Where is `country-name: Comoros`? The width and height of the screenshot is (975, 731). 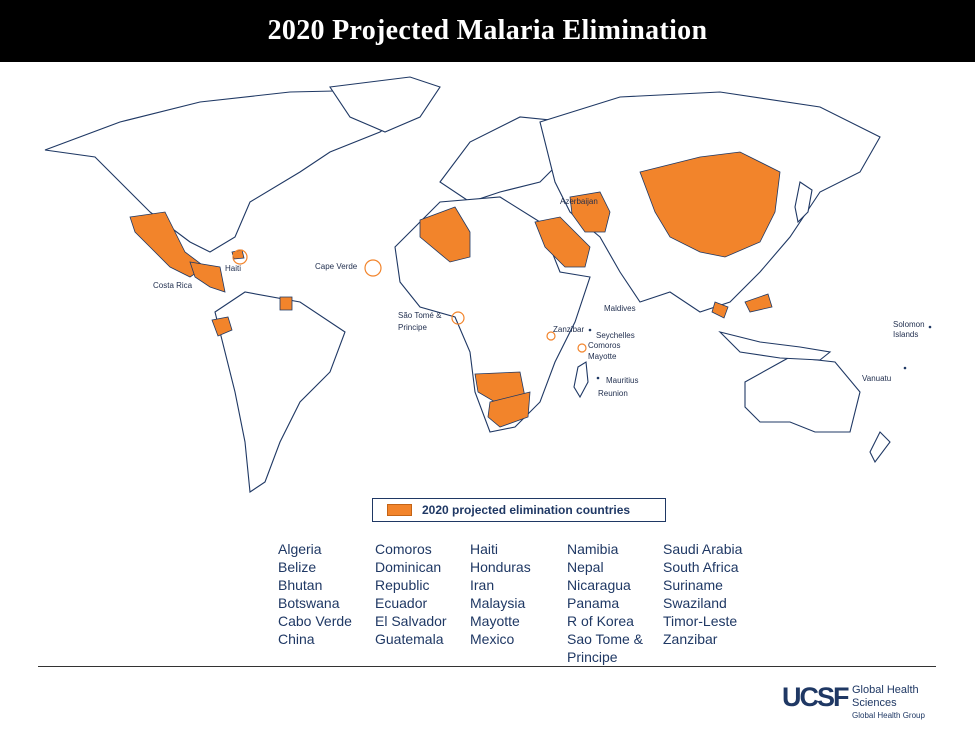 country-name: Comoros is located at coordinates (403, 549).